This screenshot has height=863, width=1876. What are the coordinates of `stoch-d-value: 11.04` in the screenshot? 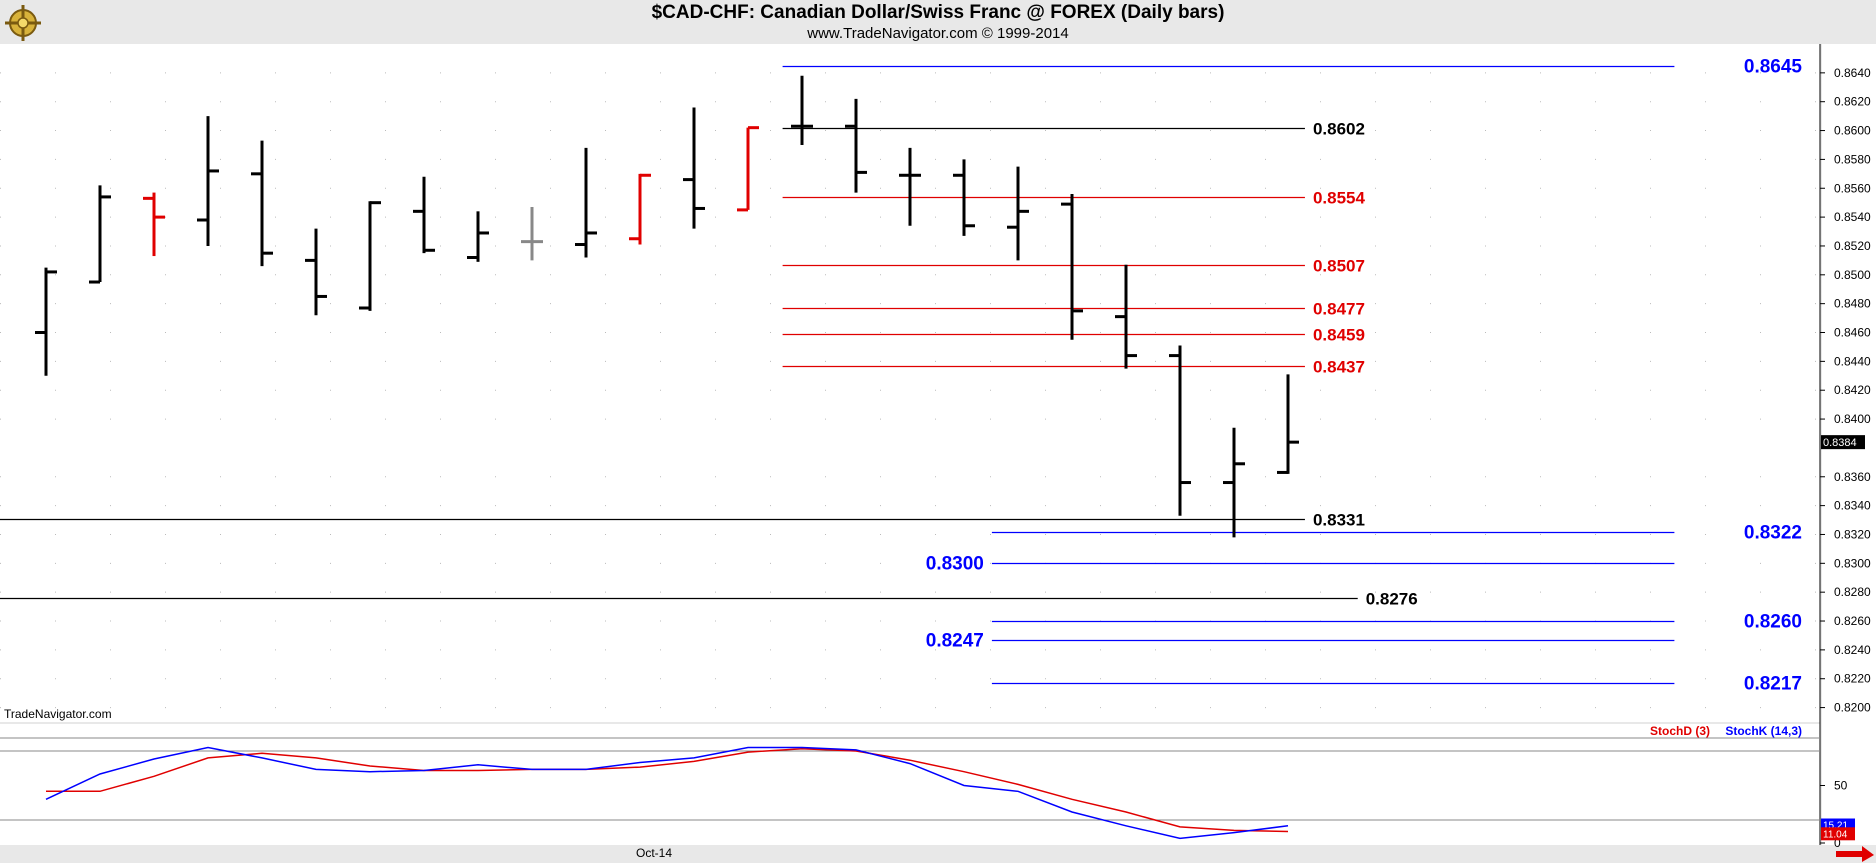 It's located at (1835, 834).